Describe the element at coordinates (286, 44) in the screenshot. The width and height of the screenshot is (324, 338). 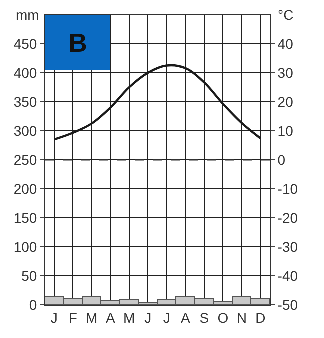
I see `y2-tick-label: 40` at that location.